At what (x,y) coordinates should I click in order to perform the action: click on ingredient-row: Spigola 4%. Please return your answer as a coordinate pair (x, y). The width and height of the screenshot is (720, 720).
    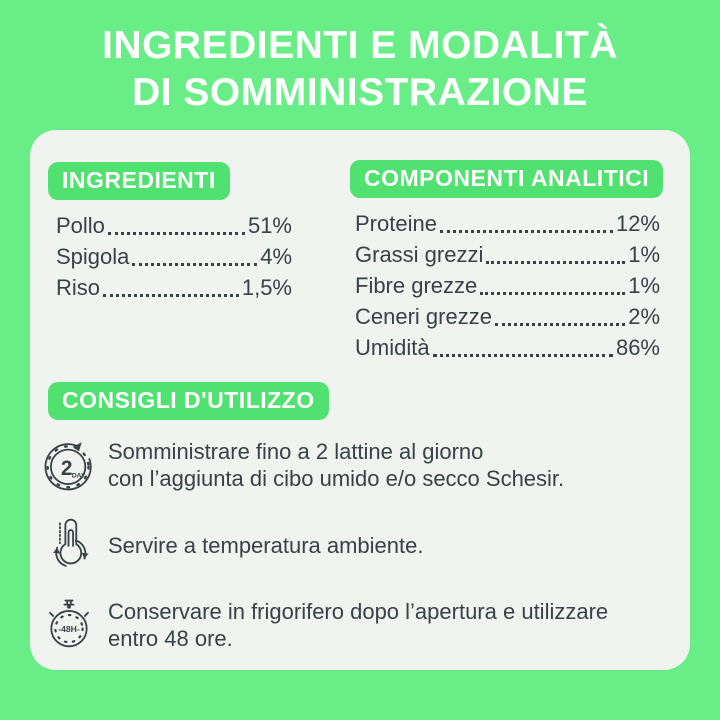
    Looking at the image, I should click on (174, 256).